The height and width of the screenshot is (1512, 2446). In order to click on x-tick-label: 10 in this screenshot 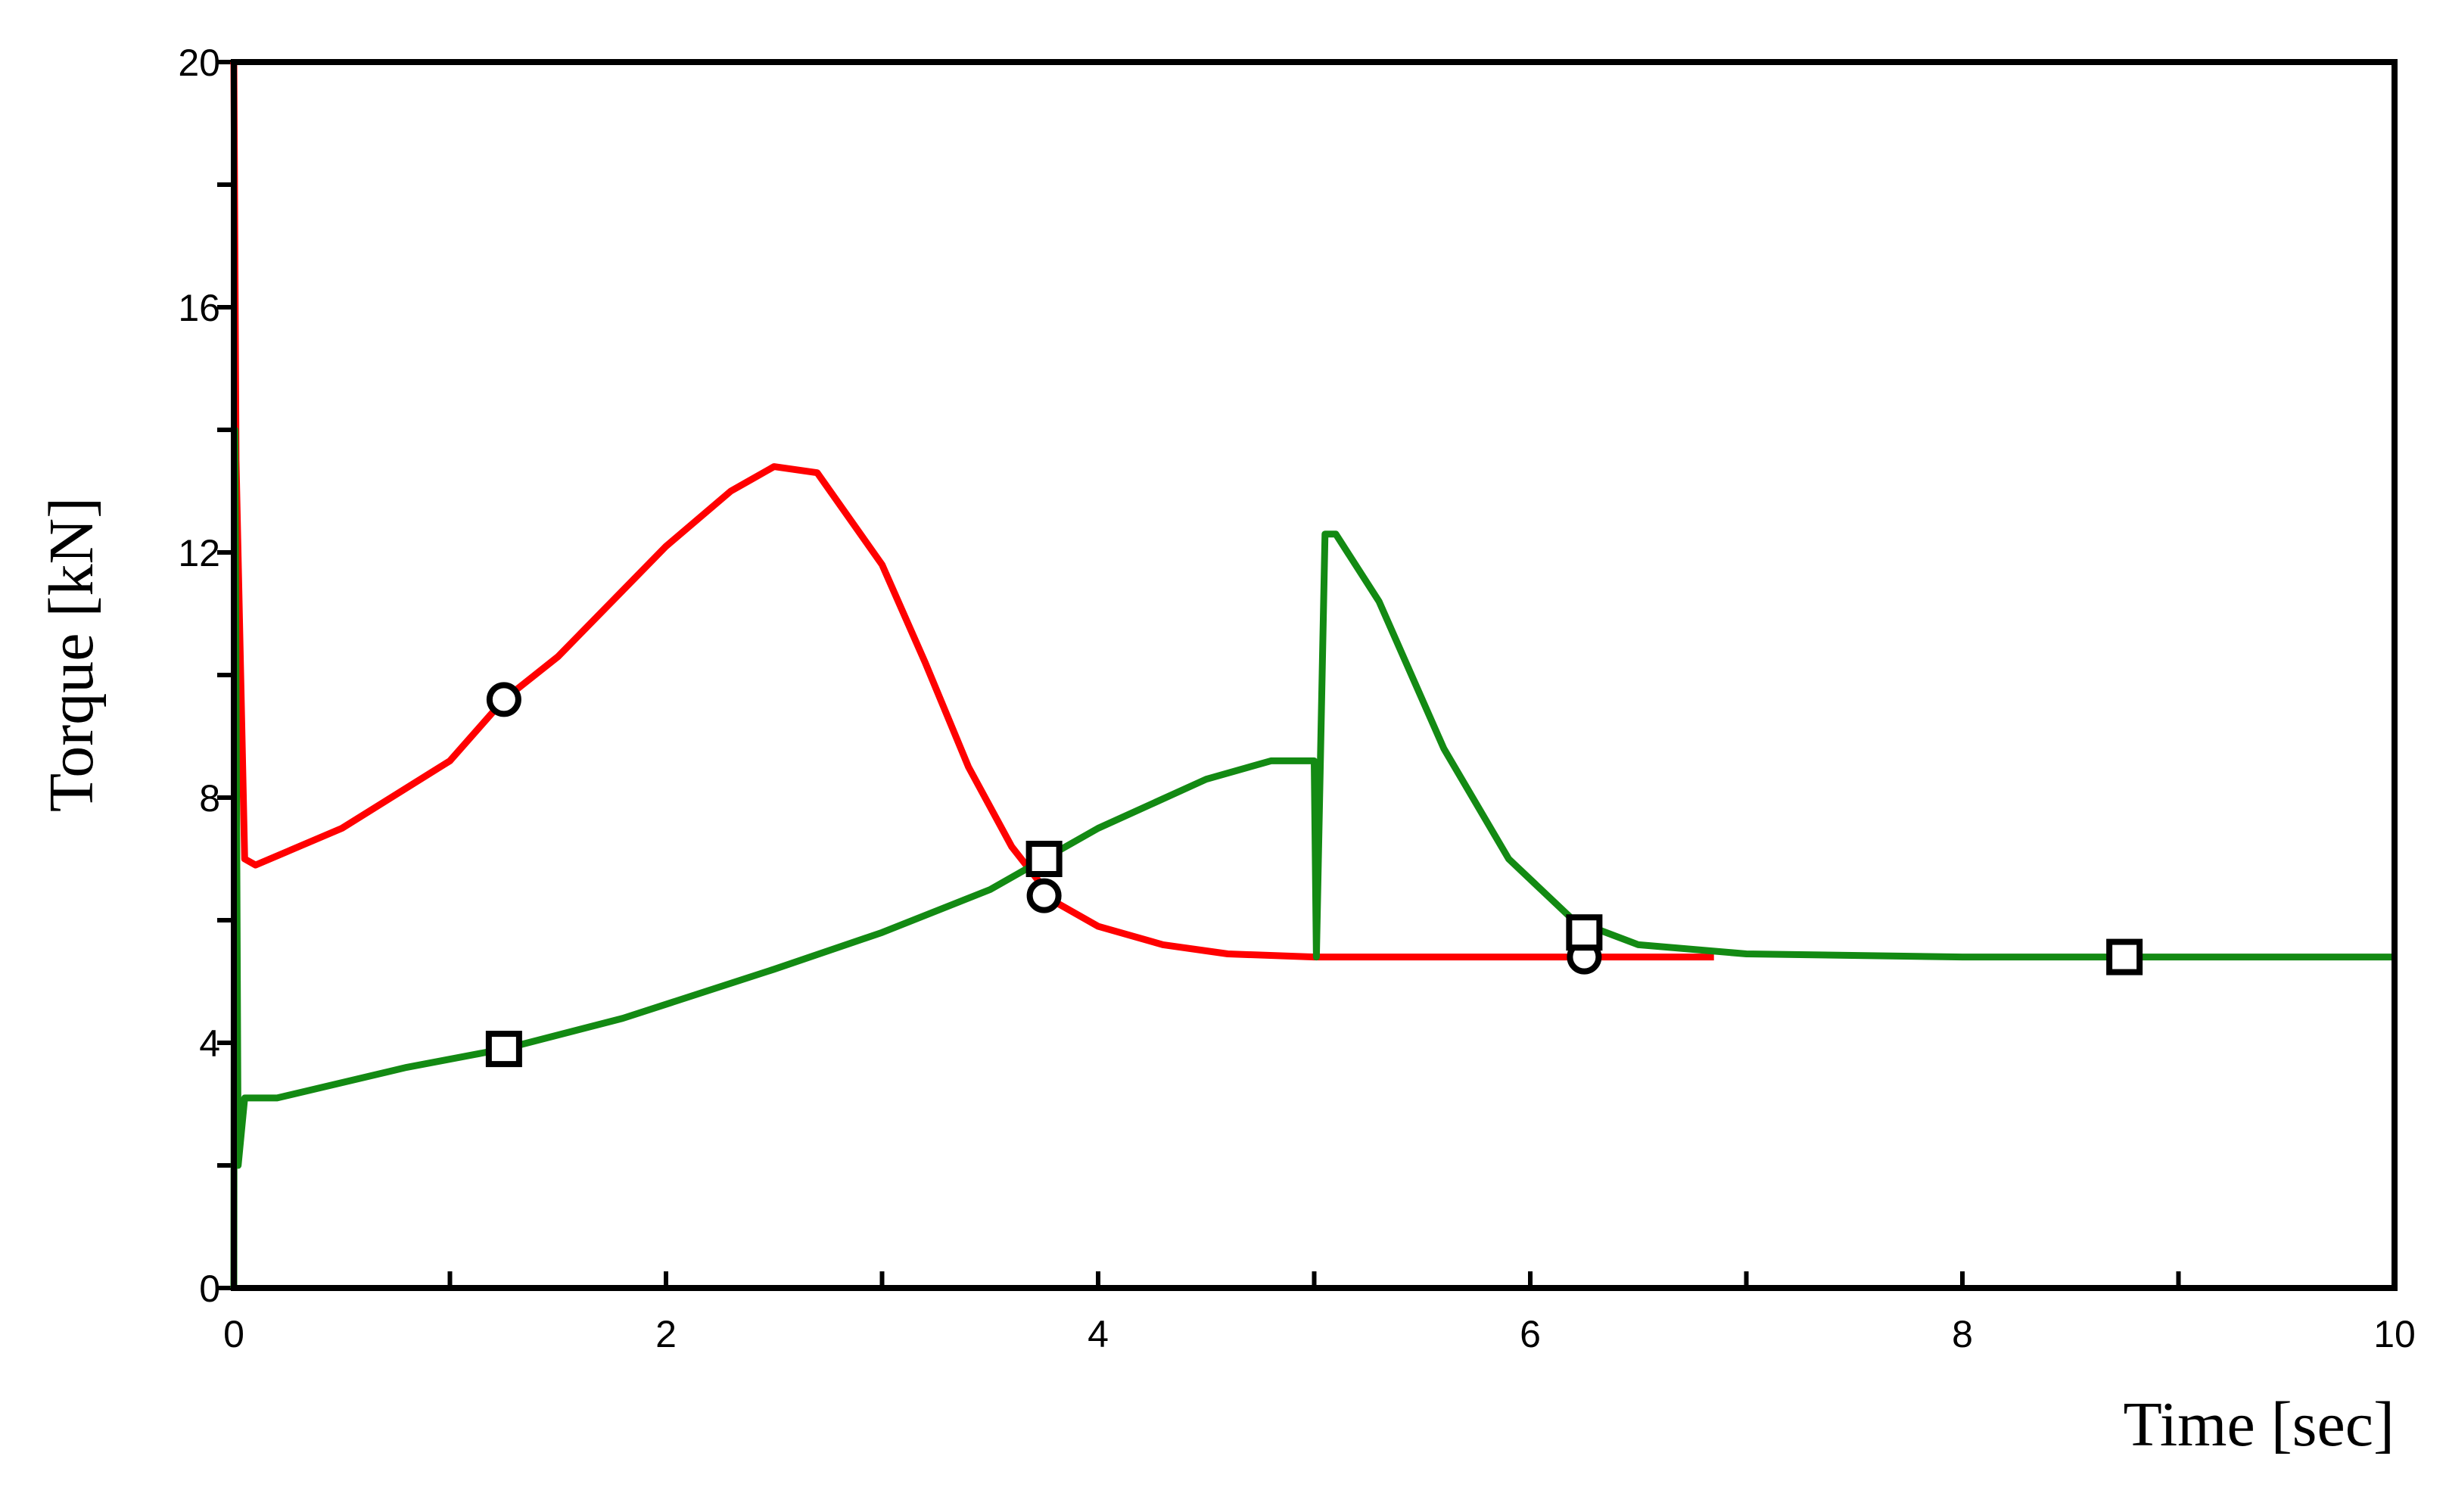, I will do `click(2394, 1334)`.